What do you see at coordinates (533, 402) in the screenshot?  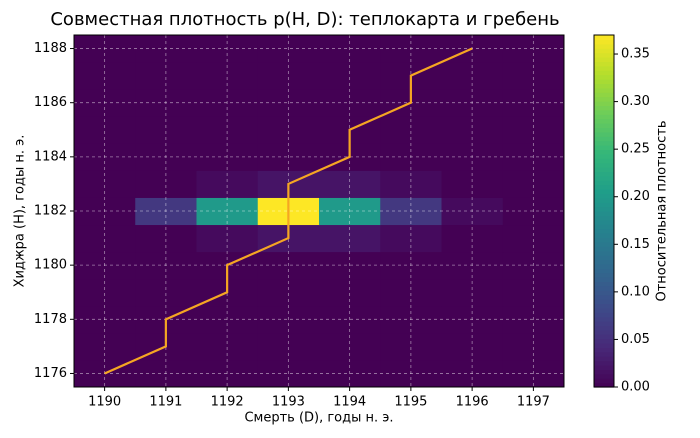 I see `x-tick-label: 1197` at bounding box center [533, 402].